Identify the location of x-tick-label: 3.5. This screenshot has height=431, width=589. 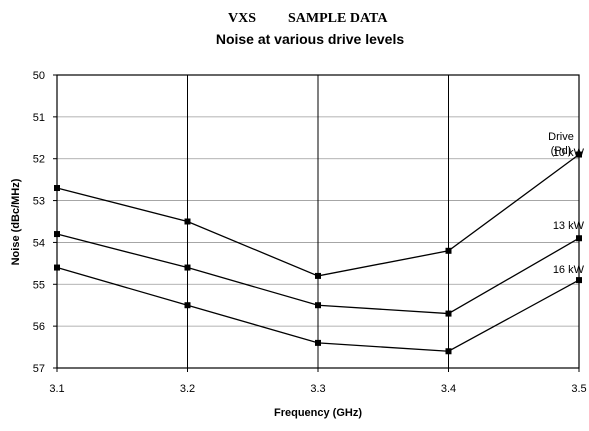
(578, 389).